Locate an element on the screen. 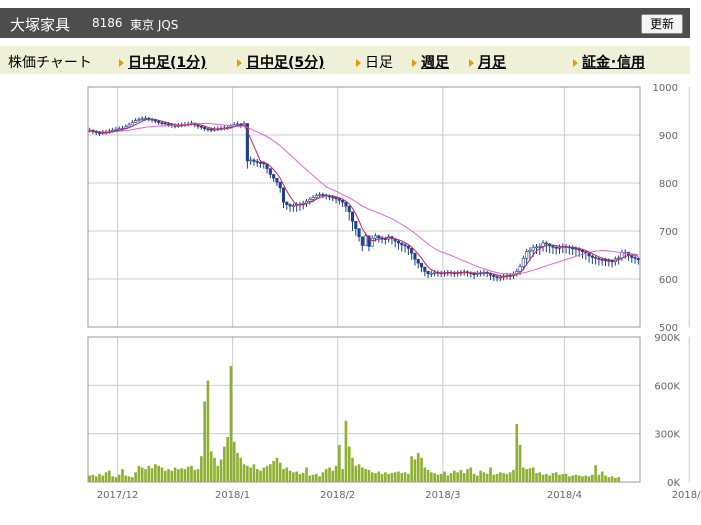 The width and height of the screenshot is (701, 525). tab-intraday-1min: 日中足(1分) is located at coordinates (167, 63).